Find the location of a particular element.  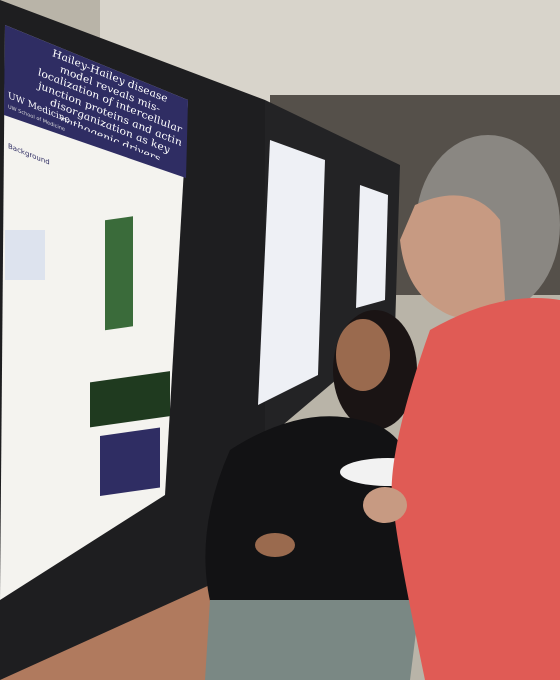

hand is located at coordinates (385, 505).